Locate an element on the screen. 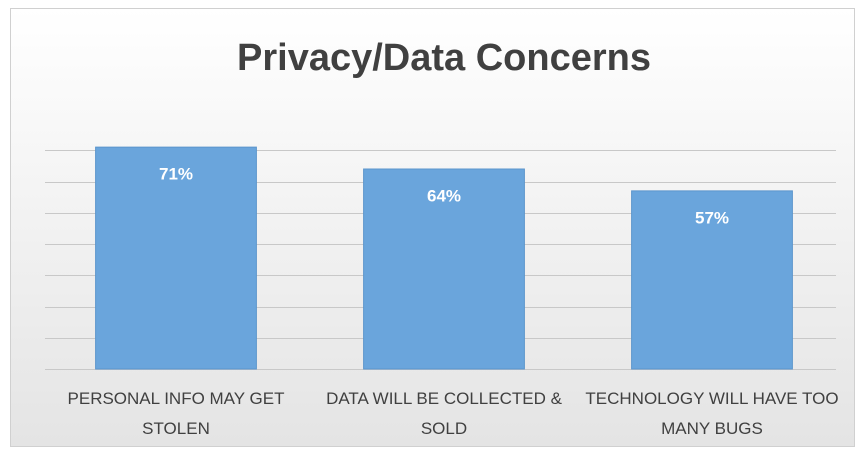  data-label: 64% is located at coordinates (444, 195).